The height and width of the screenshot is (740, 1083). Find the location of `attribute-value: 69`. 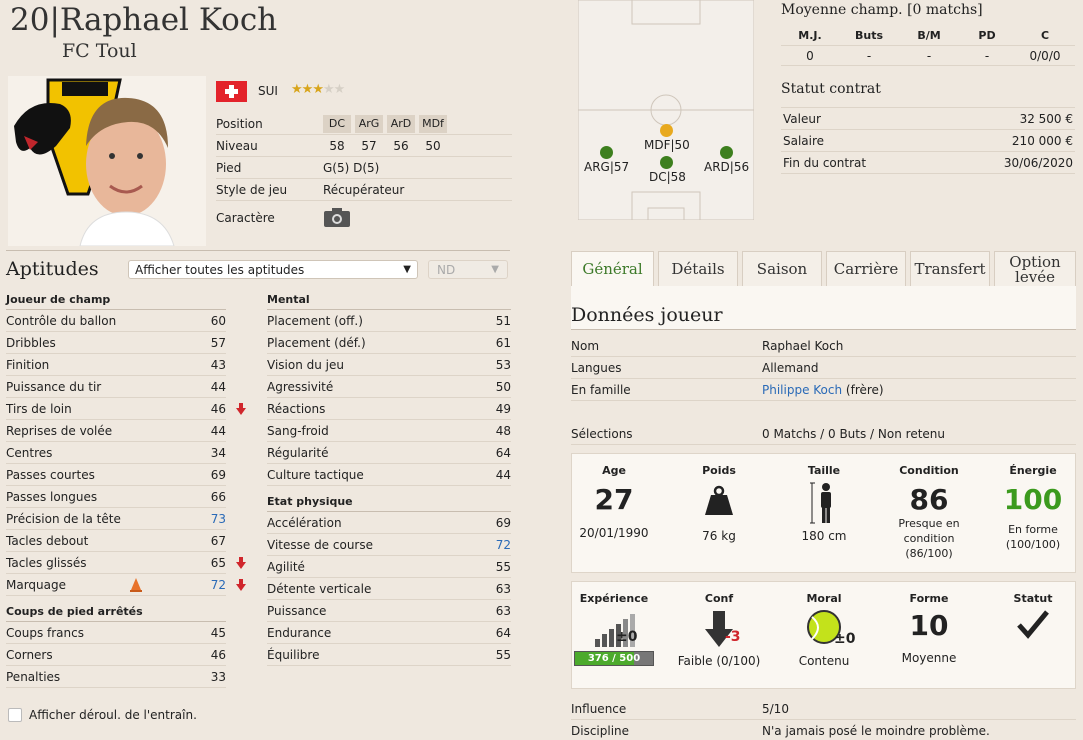

attribute-value: 69 is located at coordinates (218, 474).